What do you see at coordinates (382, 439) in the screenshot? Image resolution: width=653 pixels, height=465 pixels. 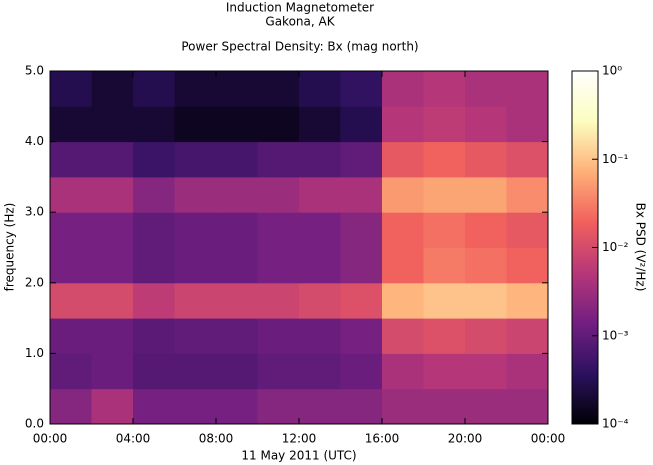 I see `x-tick-label: 16:00` at bounding box center [382, 439].